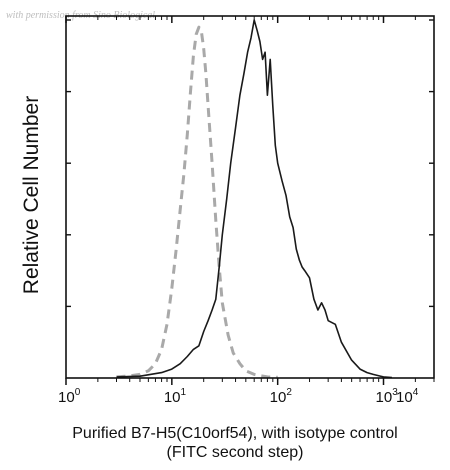  I want to click on x-tick-label: 10², so click(281, 396).